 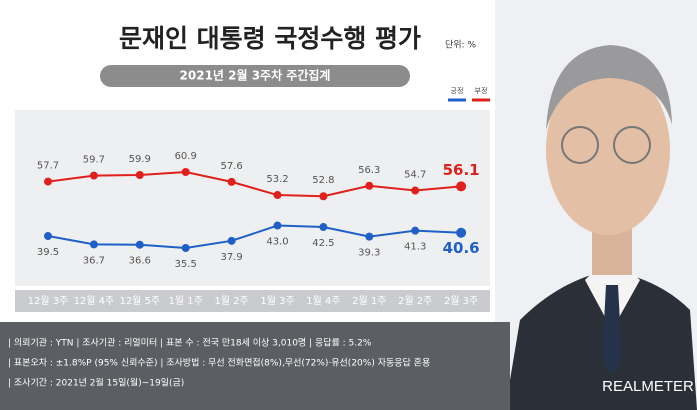 What do you see at coordinates (231, 257) in the screenshot?
I see `value-label: 37.9` at bounding box center [231, 257].